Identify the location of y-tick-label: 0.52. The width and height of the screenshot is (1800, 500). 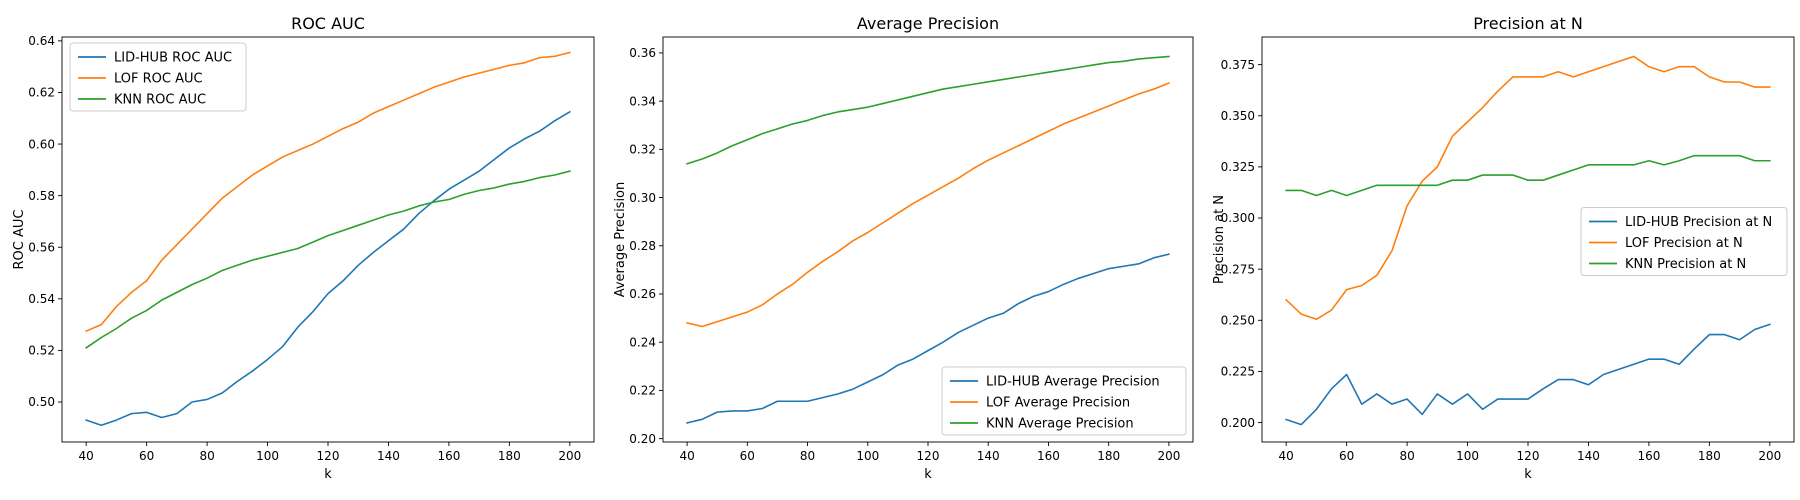
(41, 351).